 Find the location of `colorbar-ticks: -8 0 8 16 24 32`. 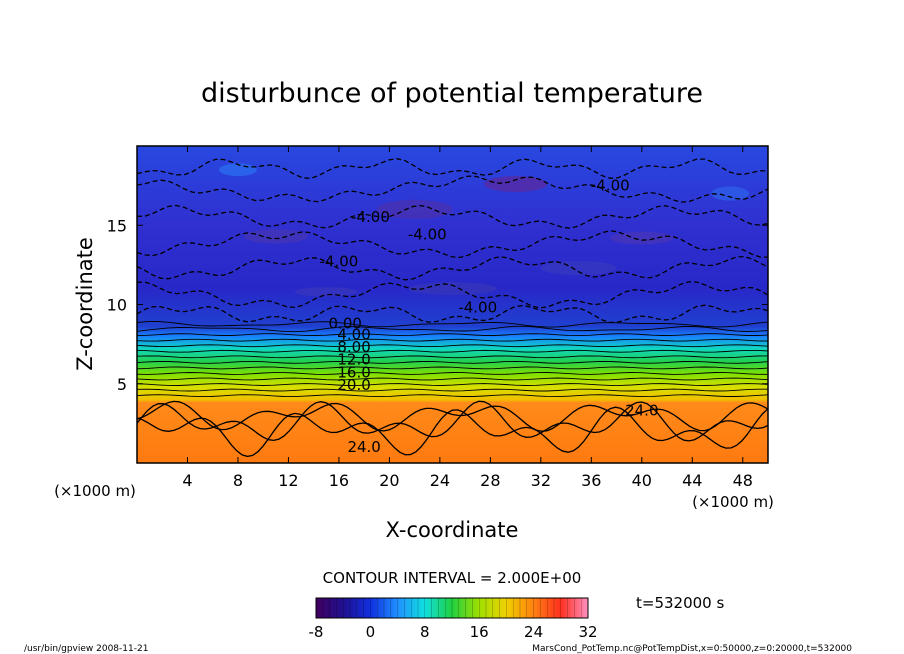

colorbar-ticks: -8 0 8 16 24 32 is located at coordinates (453, 619).